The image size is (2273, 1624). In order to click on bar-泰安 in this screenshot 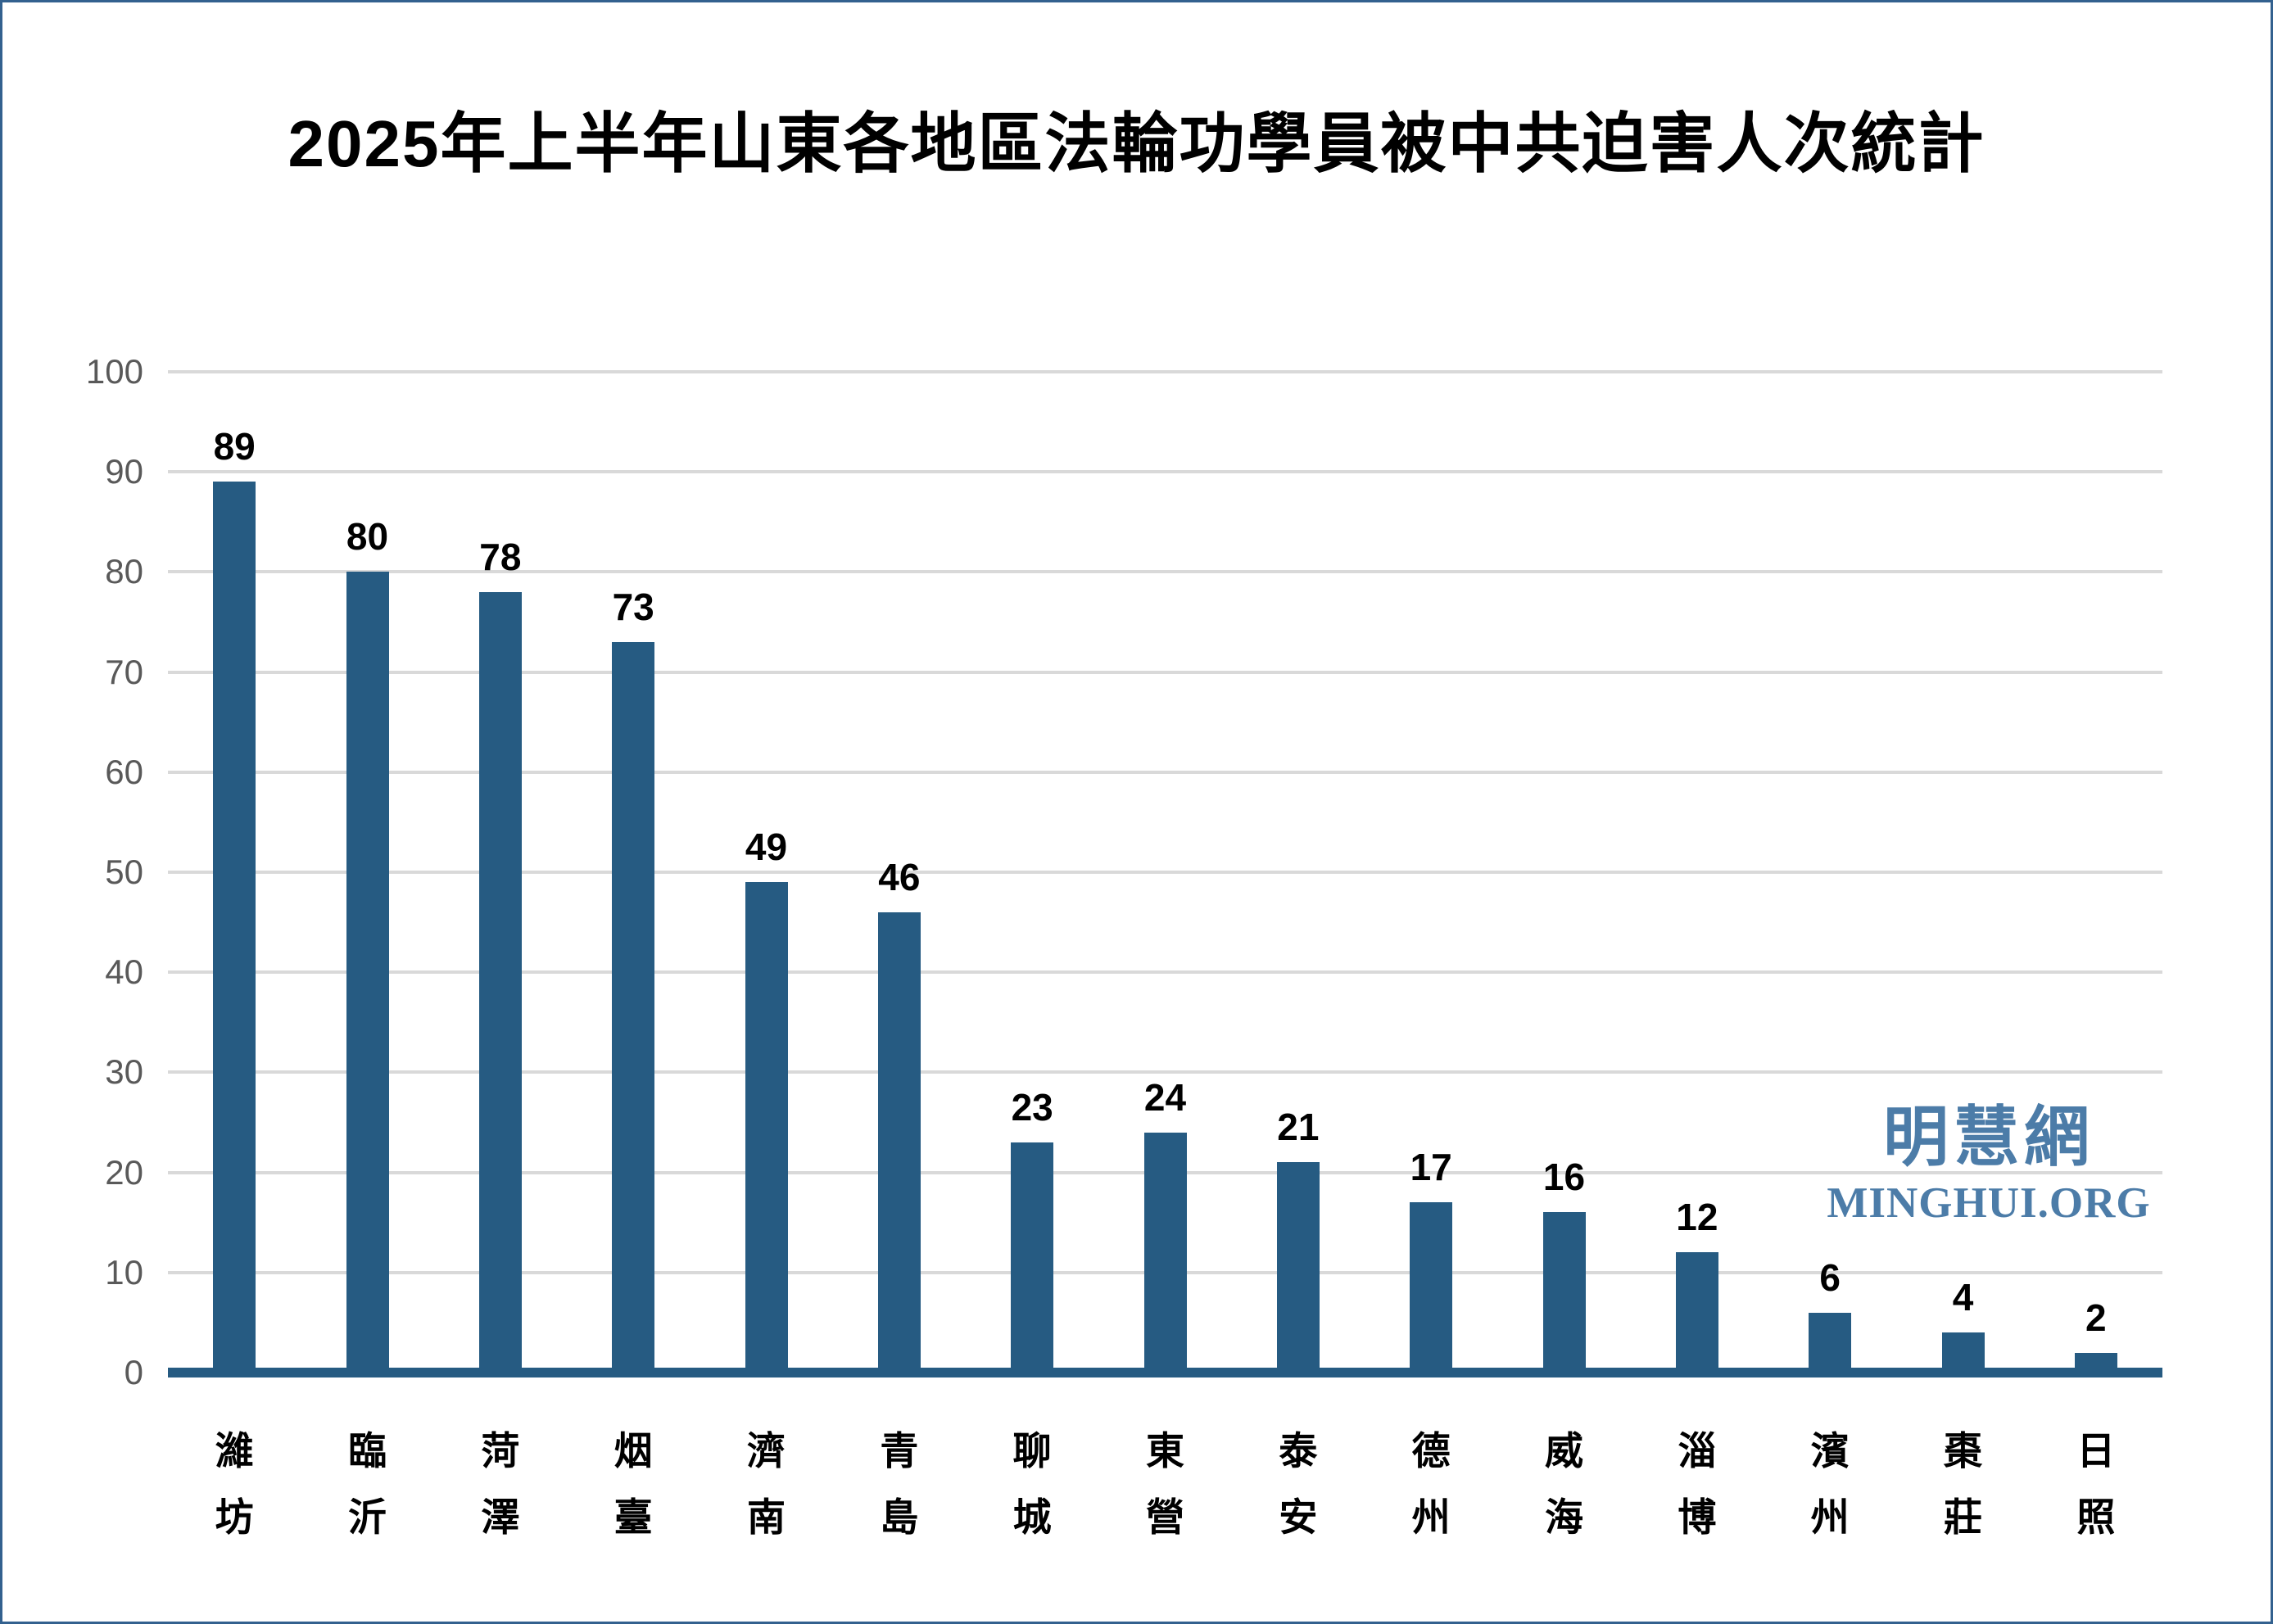, I will do `click(1298, 1268)`.